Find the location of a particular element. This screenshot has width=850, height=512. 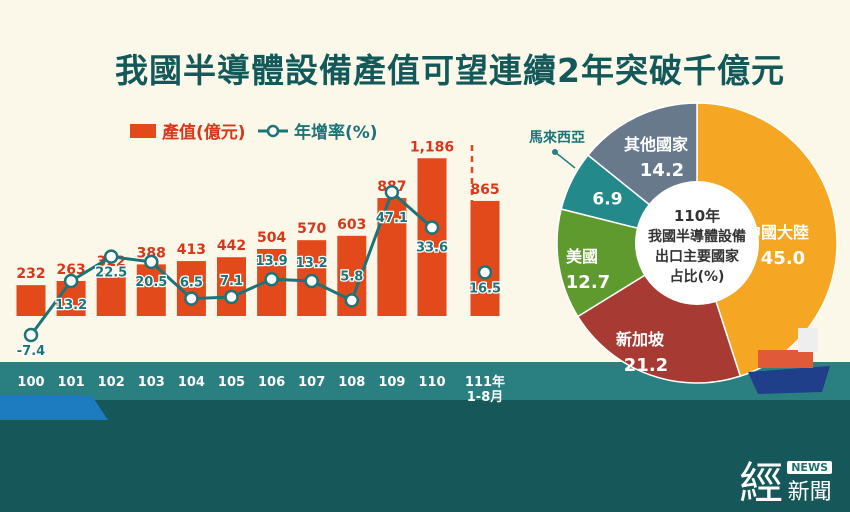

pie-value-label: 14.2 is located at coordinates (662, 170).